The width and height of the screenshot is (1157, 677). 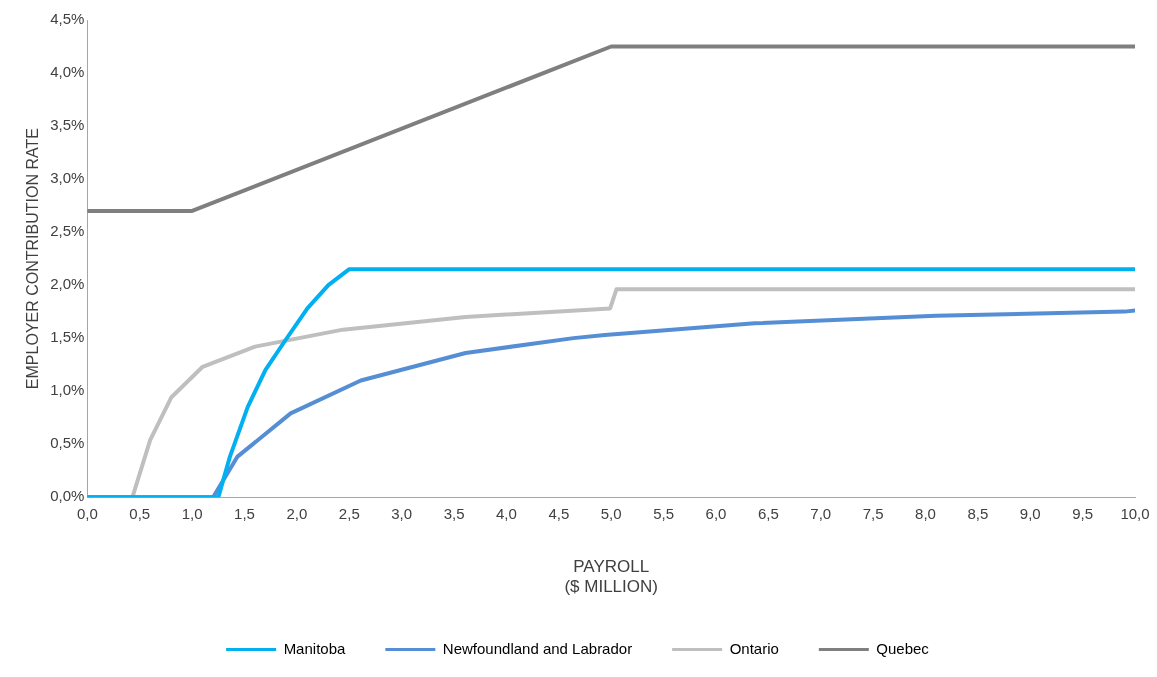 What do you see at coordinates (314, 648) in the screenshot?
I see `legend-label: Manitoba` at bounding box center [314, 648].